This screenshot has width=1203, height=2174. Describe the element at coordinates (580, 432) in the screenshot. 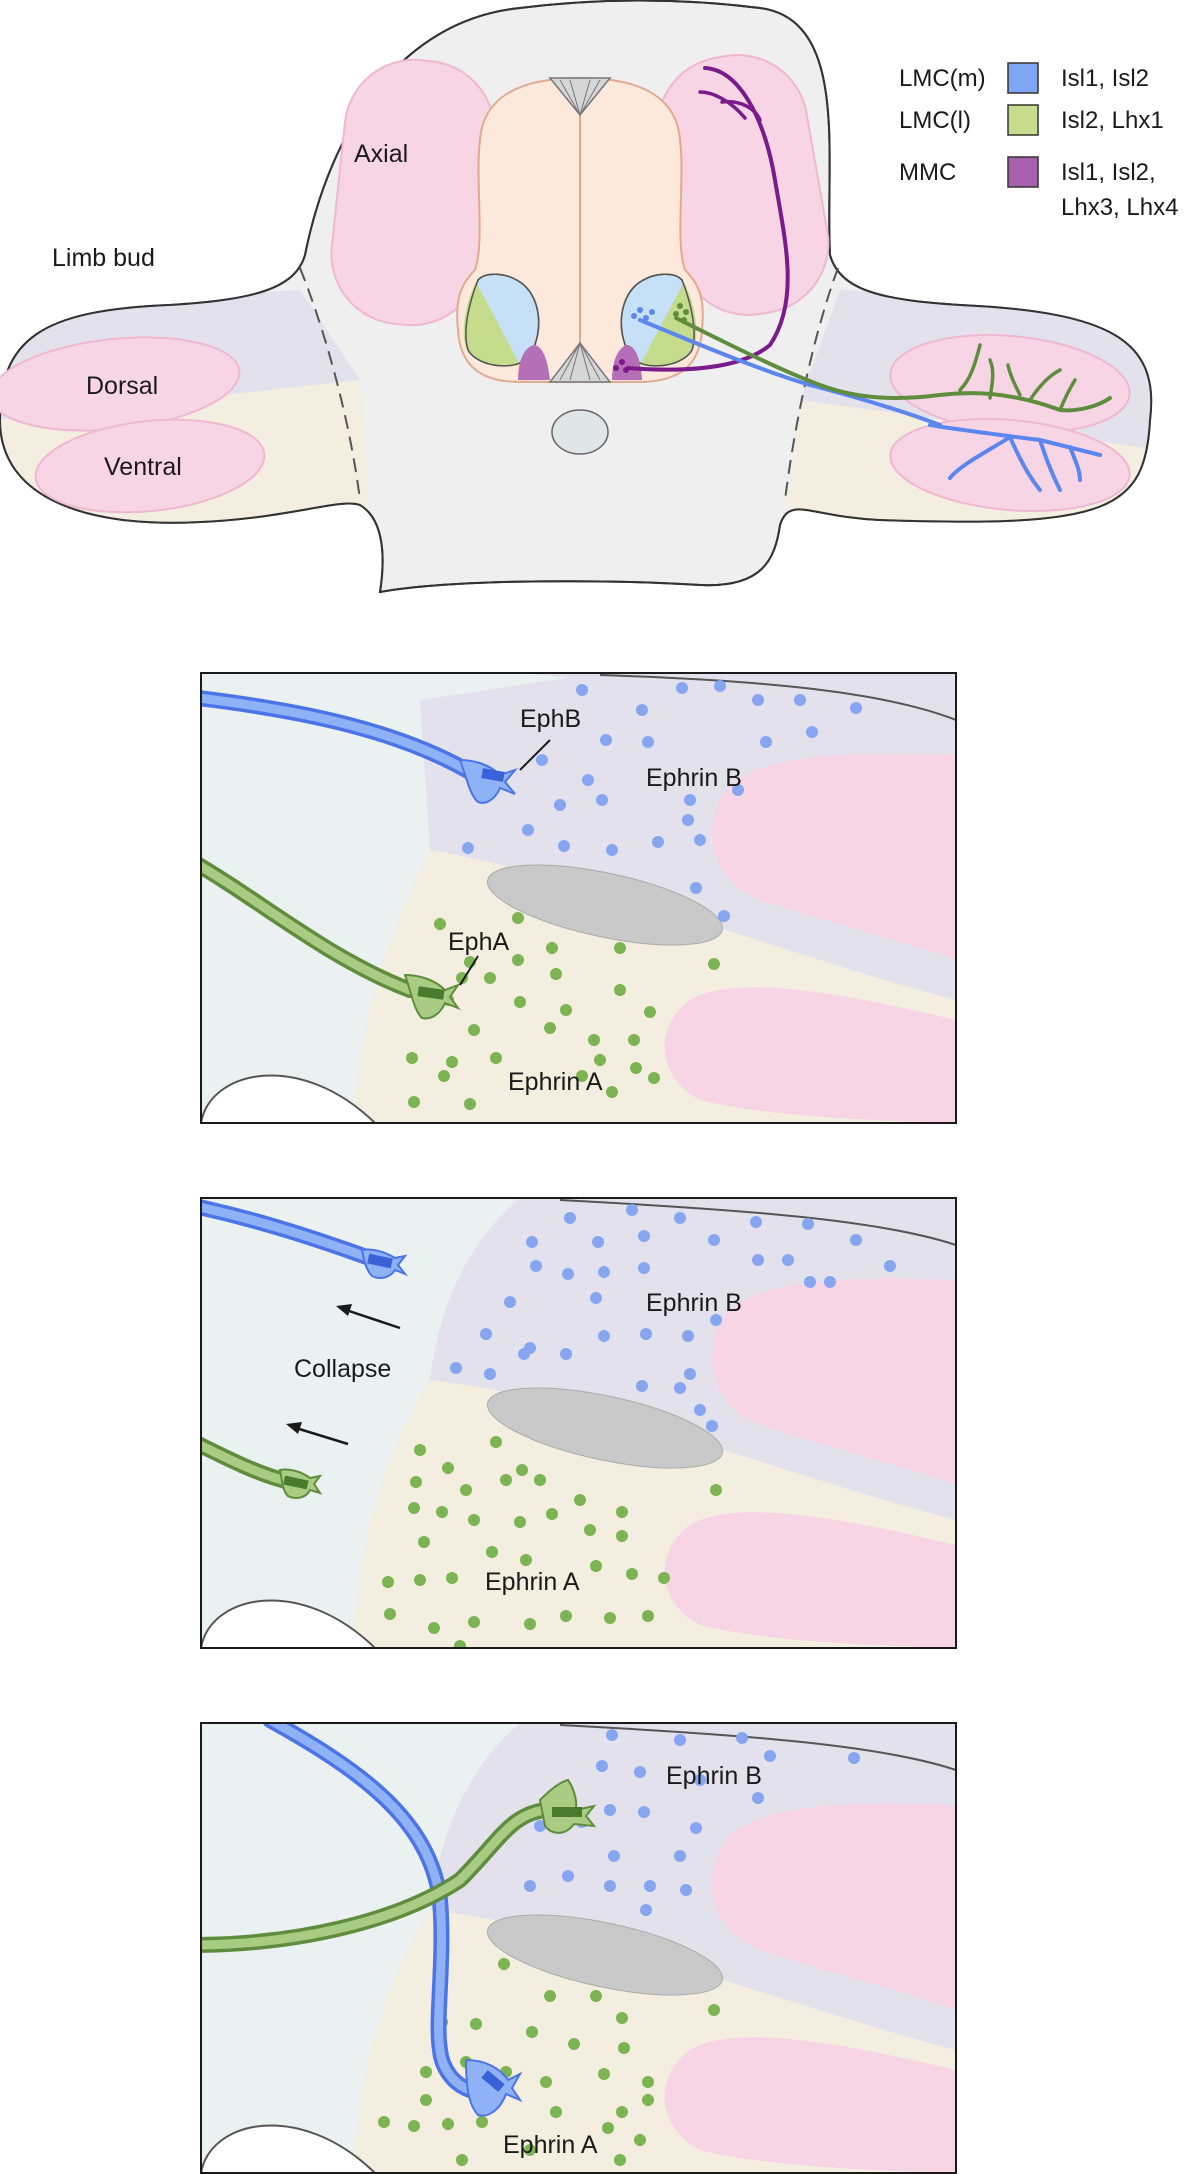

I see `notochord` at that location.